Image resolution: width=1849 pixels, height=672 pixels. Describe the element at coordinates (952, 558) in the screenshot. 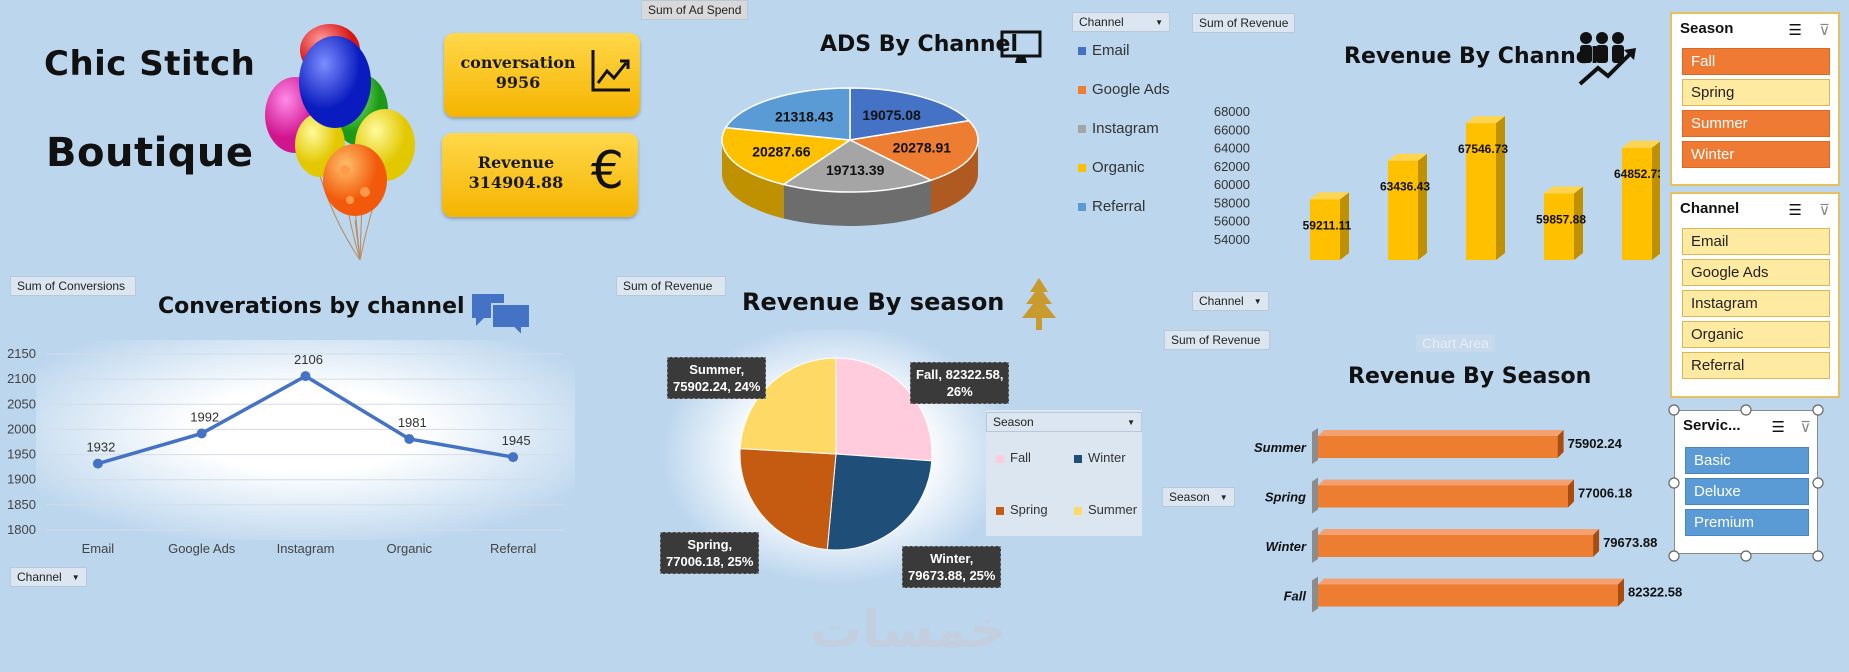

I see `data-label-line: Winter,` at that location.